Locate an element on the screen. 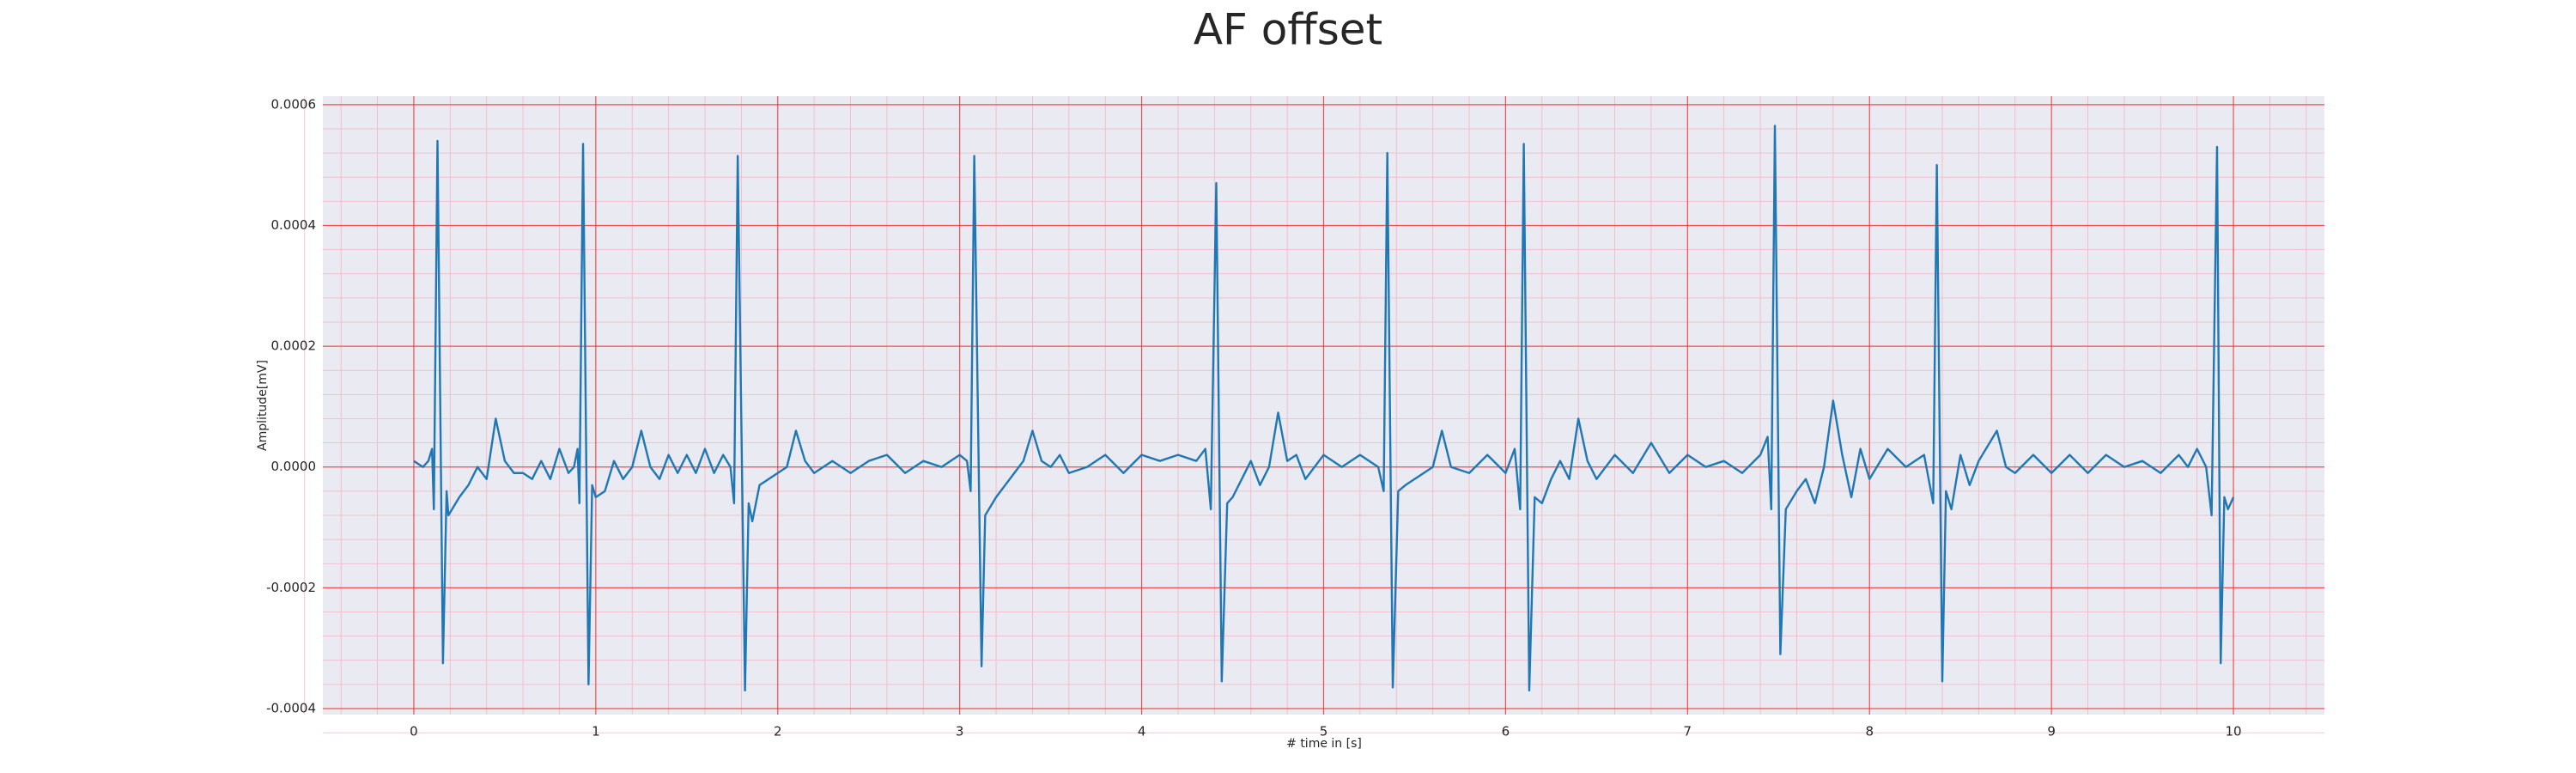 The image size is (2576, 773). x-tick-label: 5 is located at coordinates (1324, 732).